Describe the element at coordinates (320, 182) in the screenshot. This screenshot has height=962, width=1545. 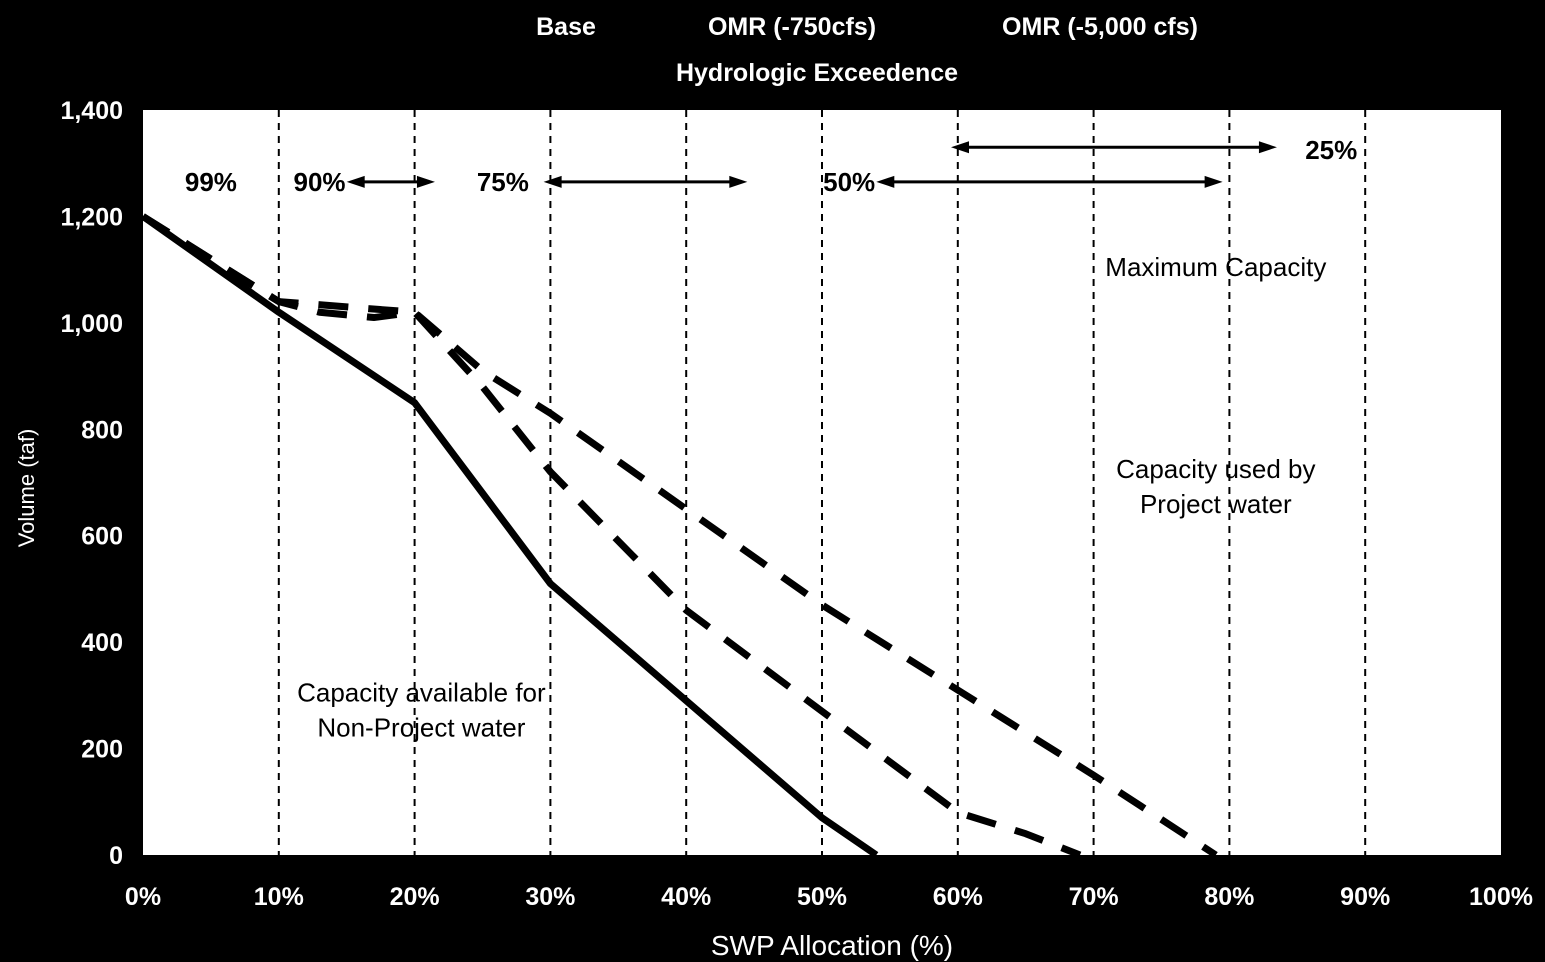
I see `exceedence-label: 90%` at that location.